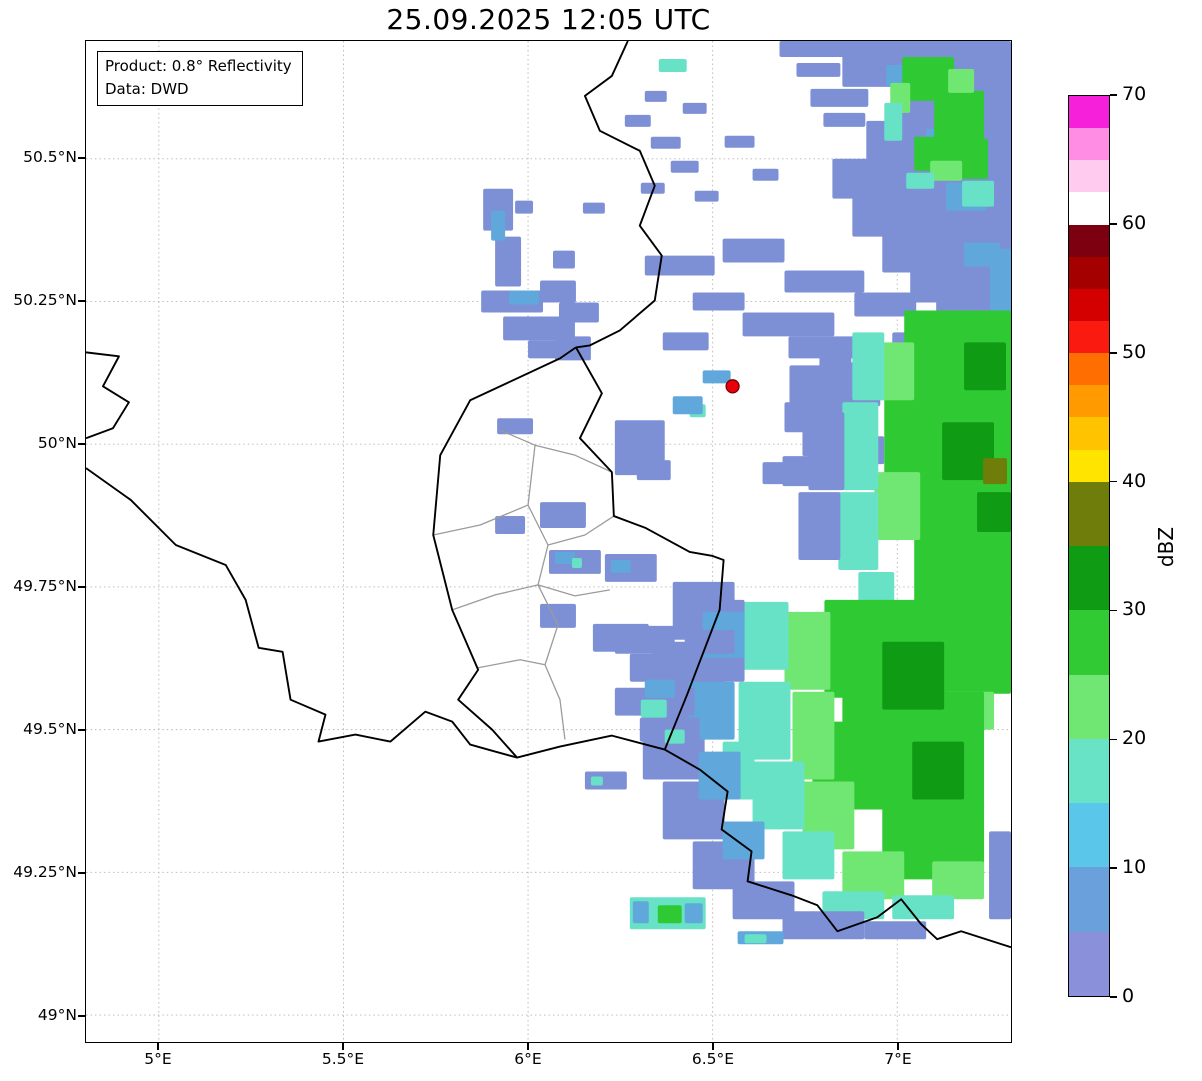  What do you see at coordinates (198, 66) in the screenshot?
I see `product-line: Product: 0.8° Reflectivity` at bounding box center [198, 66].